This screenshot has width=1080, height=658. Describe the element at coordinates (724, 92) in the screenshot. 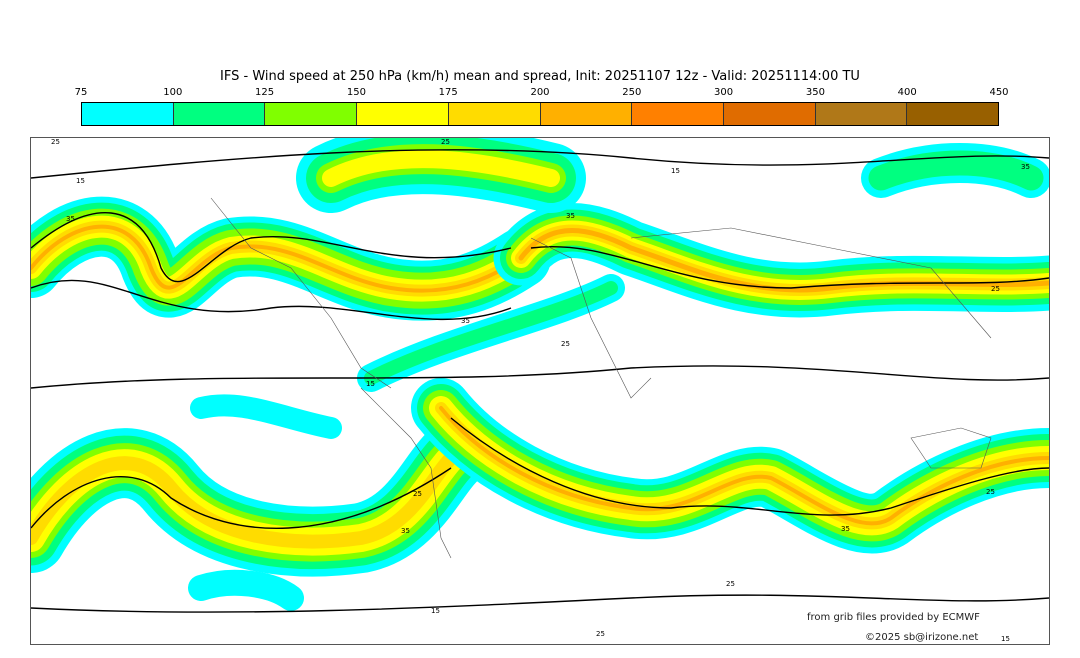

I see `colorbar-tick: 300` at that location.